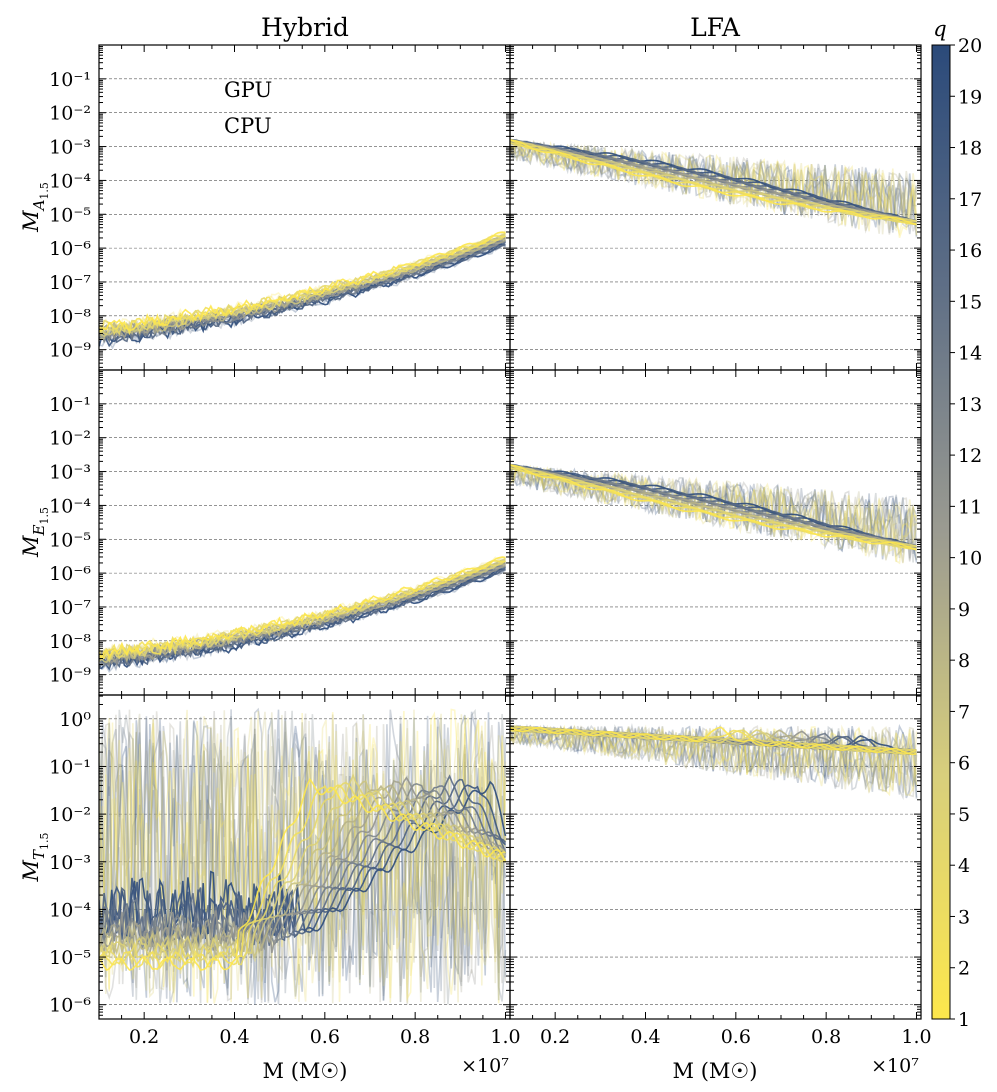 The width and height of the screenshot is (997, 1092). I want to click on colorbar-tick-label: 17, so click(970, 200).